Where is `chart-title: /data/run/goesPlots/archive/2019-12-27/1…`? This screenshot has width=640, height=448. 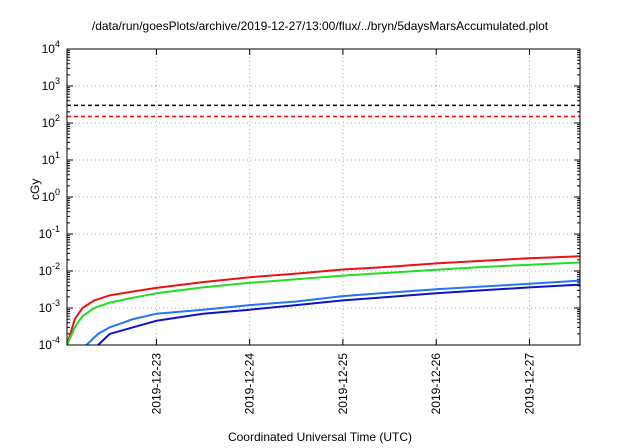
chart-title: /data/run/goesPlots/archive/2019-12-27/1… is located at coordinates (320, 26).